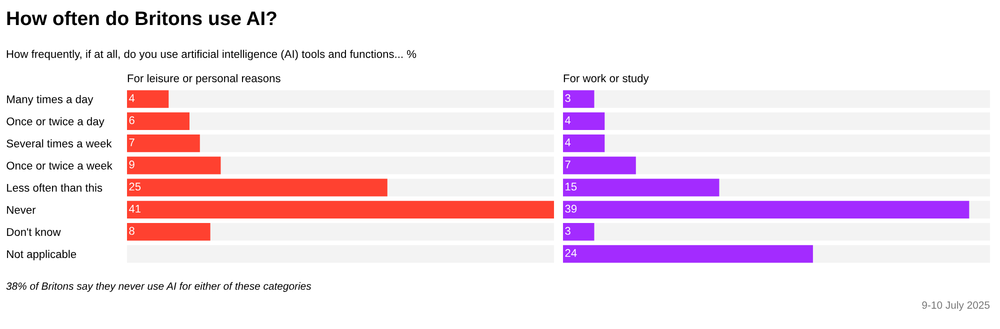  Describe the element at coordinates (131, 120) in the screenshot. I see `data-label: 6` at that location.